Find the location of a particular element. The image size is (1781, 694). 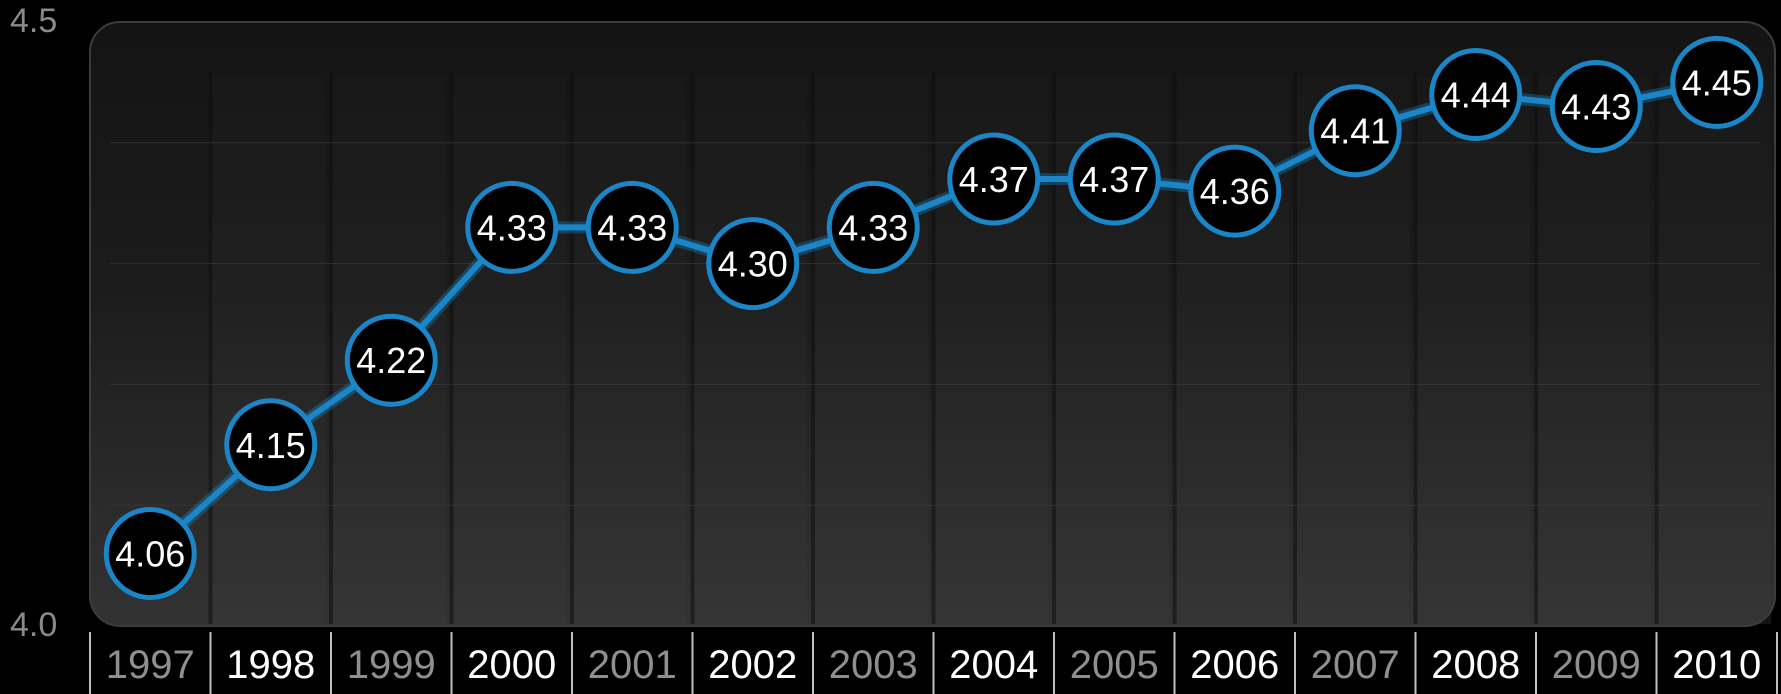

data-label: 4.06 is located at coordinates (150, 554).